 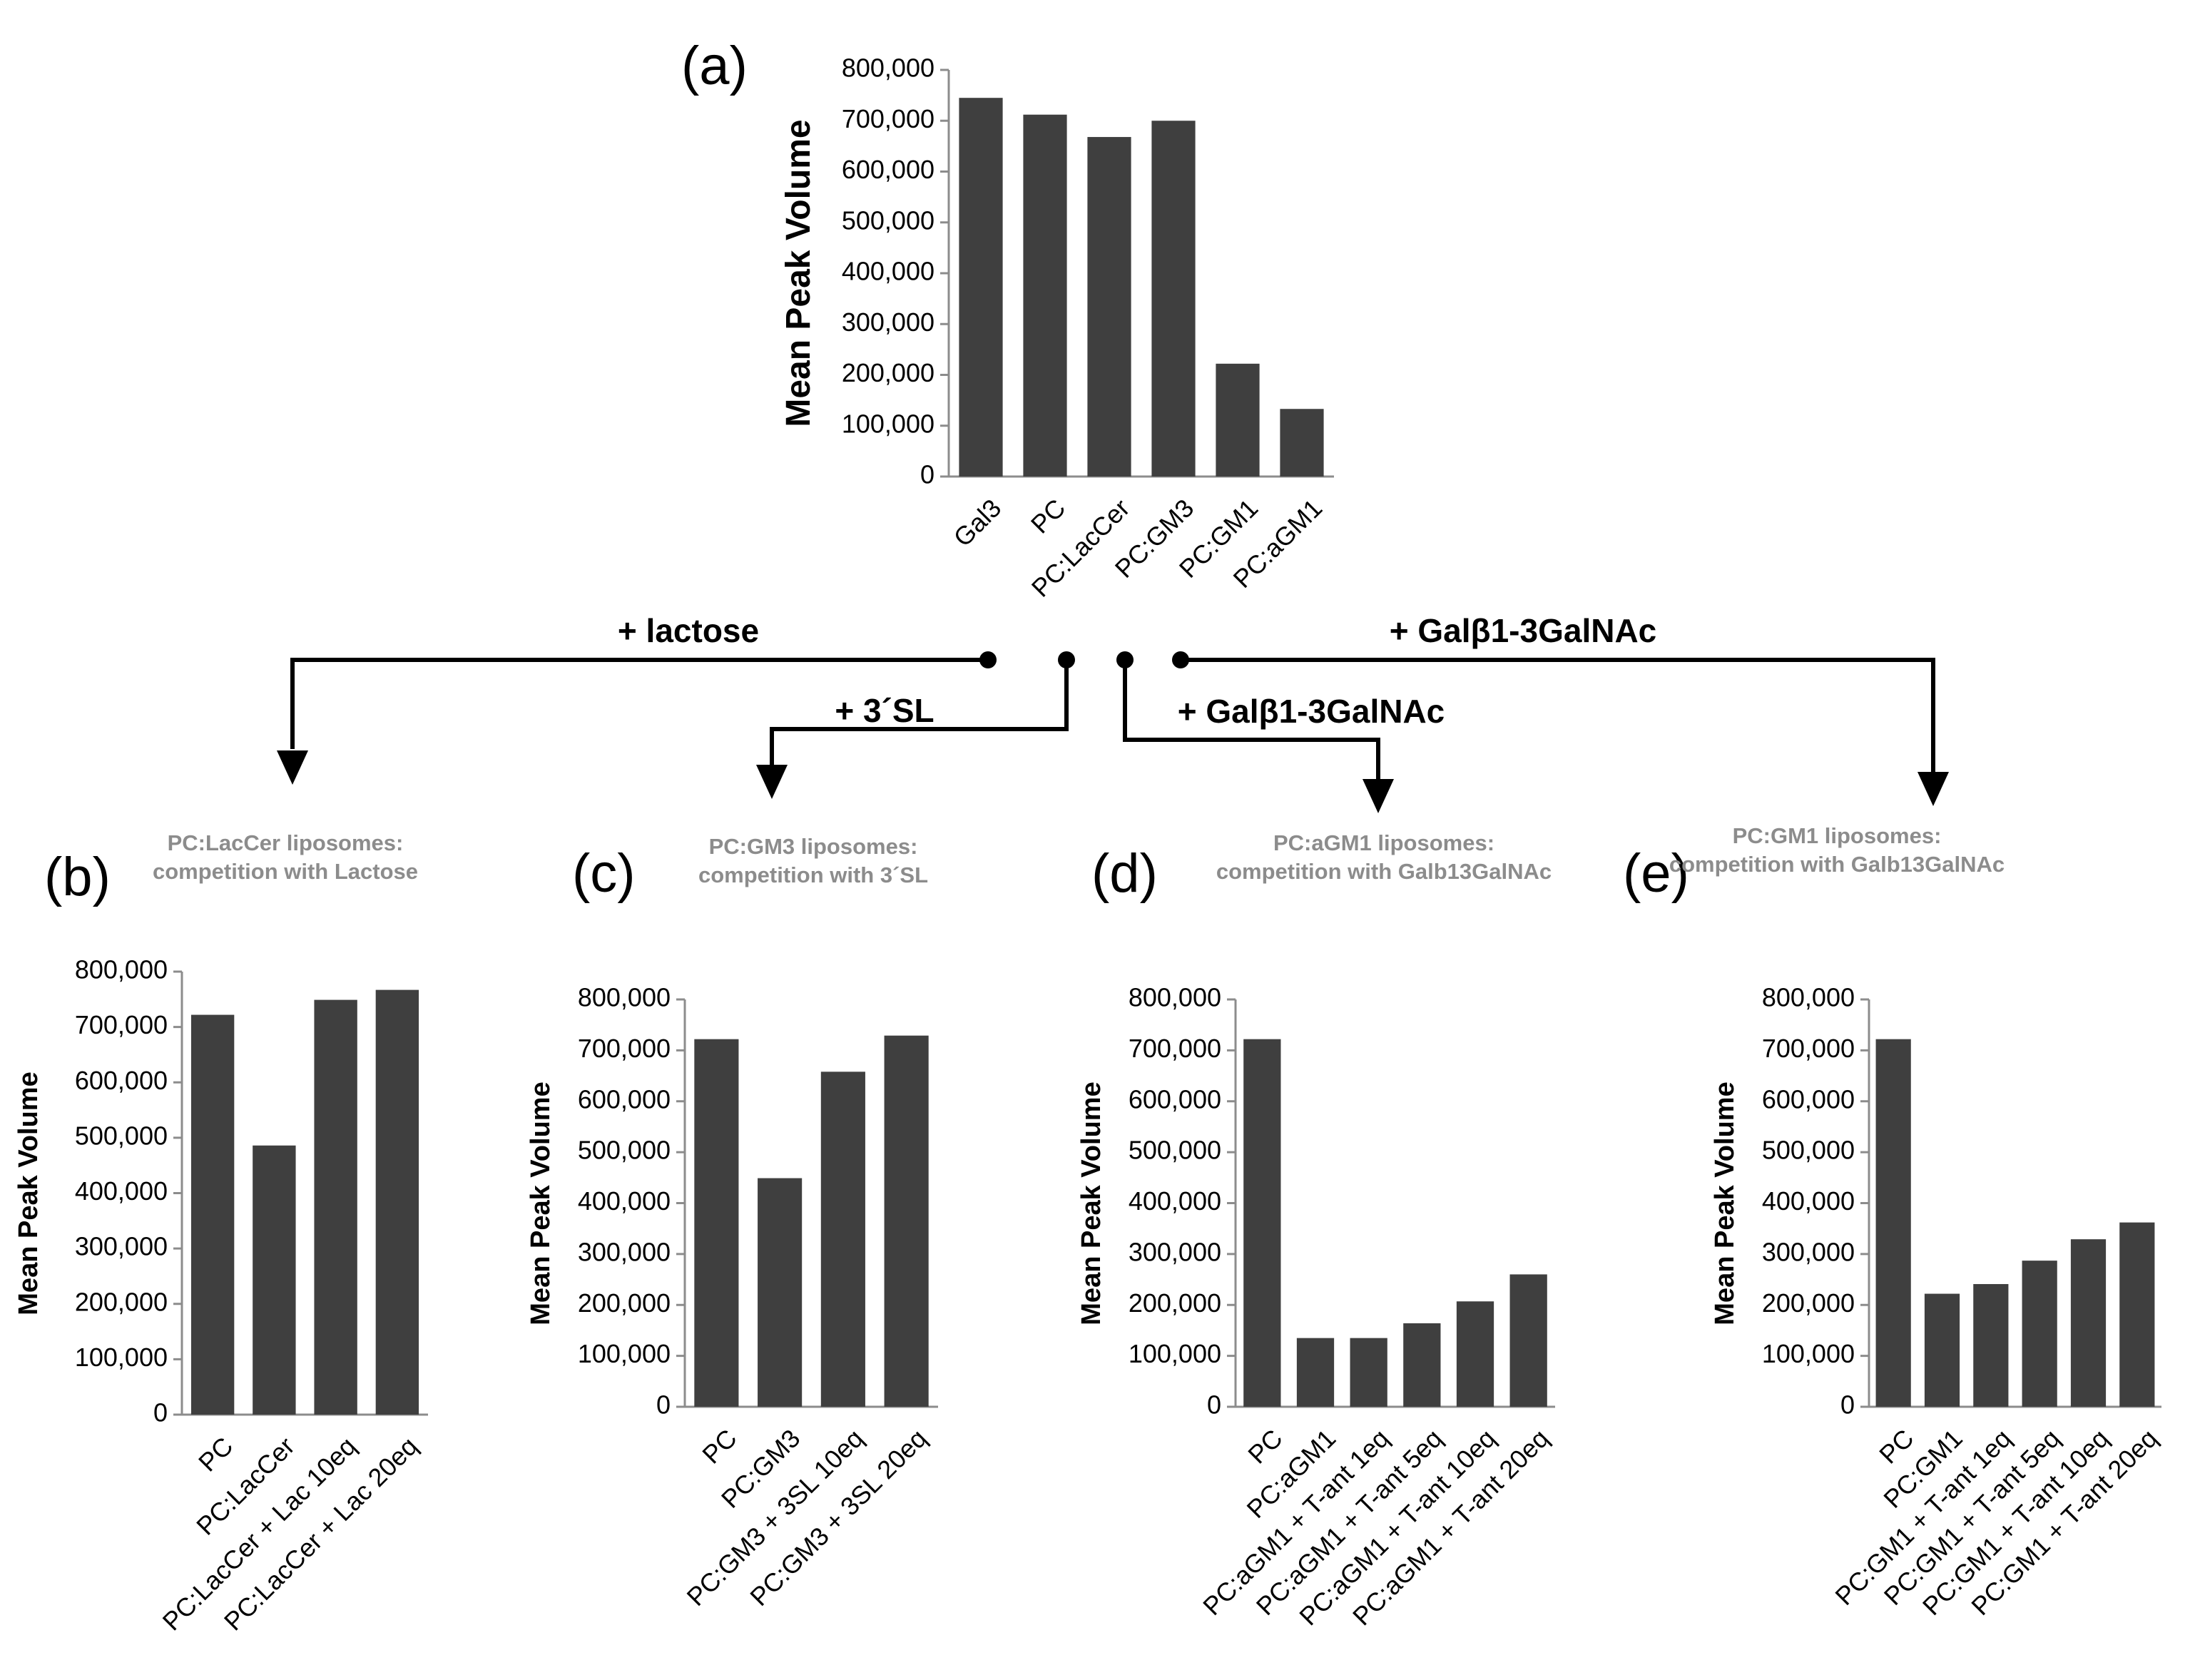 What do you see at coordinates (688, 630) in the screenshot?
I see `connector-label: + lactose` at bounding box center [688, 630].